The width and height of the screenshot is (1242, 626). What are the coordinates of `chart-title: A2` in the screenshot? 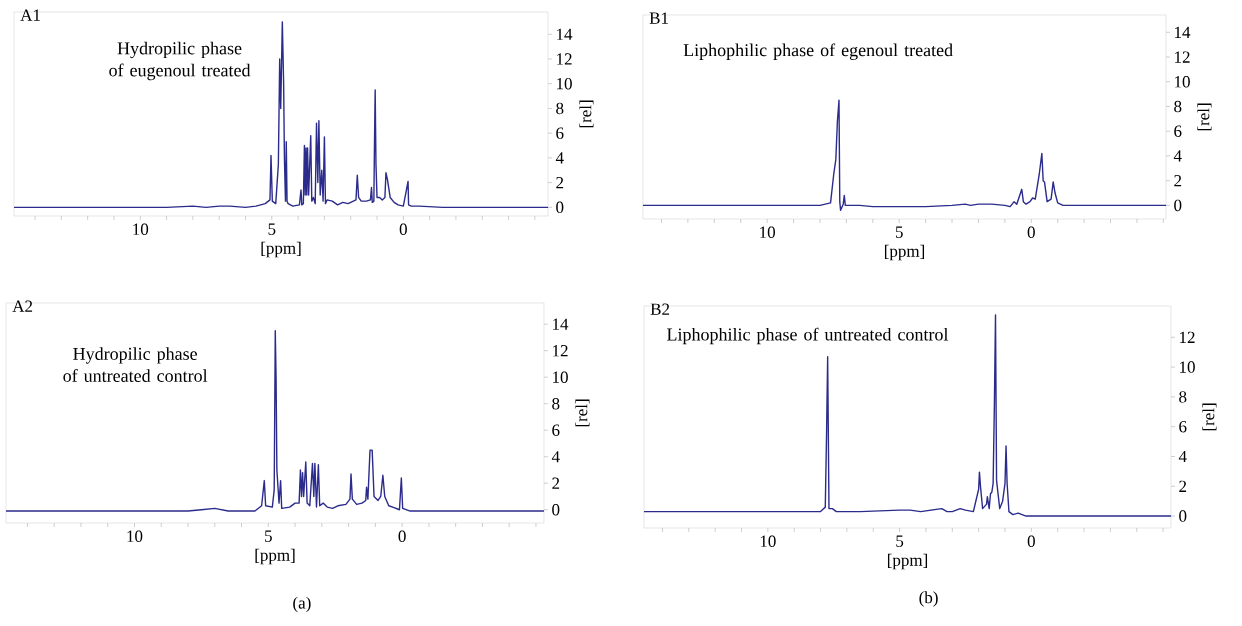 It's located at (22, 306).